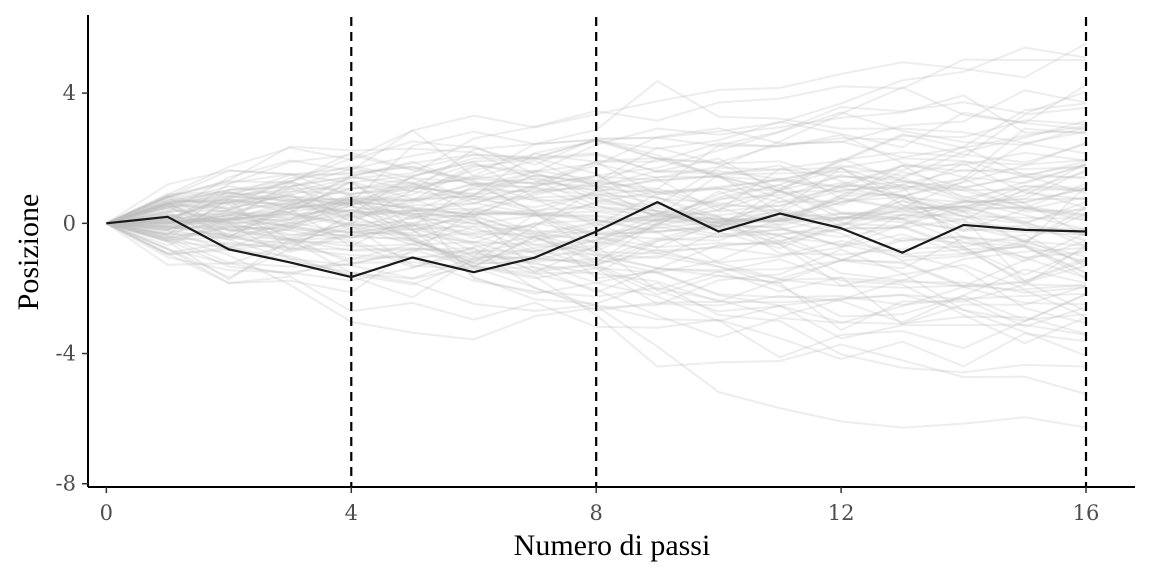 This screenshot has height=576, width=1152. Describe the element at coordinates (28, 252) in the screenshot. I see `y-axis-title: Posizione` at that location.